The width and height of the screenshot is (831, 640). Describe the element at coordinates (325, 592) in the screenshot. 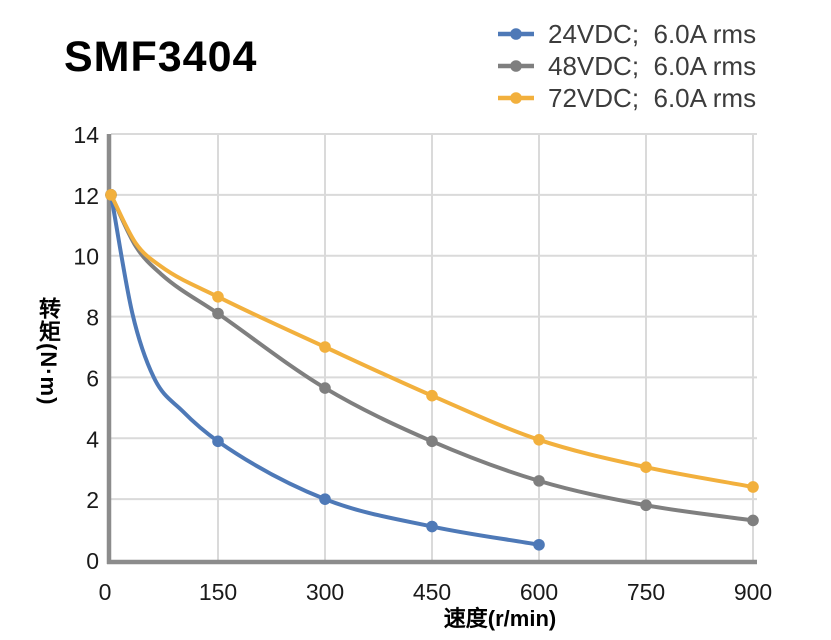

I see `x-tick-label: 300` at that location.